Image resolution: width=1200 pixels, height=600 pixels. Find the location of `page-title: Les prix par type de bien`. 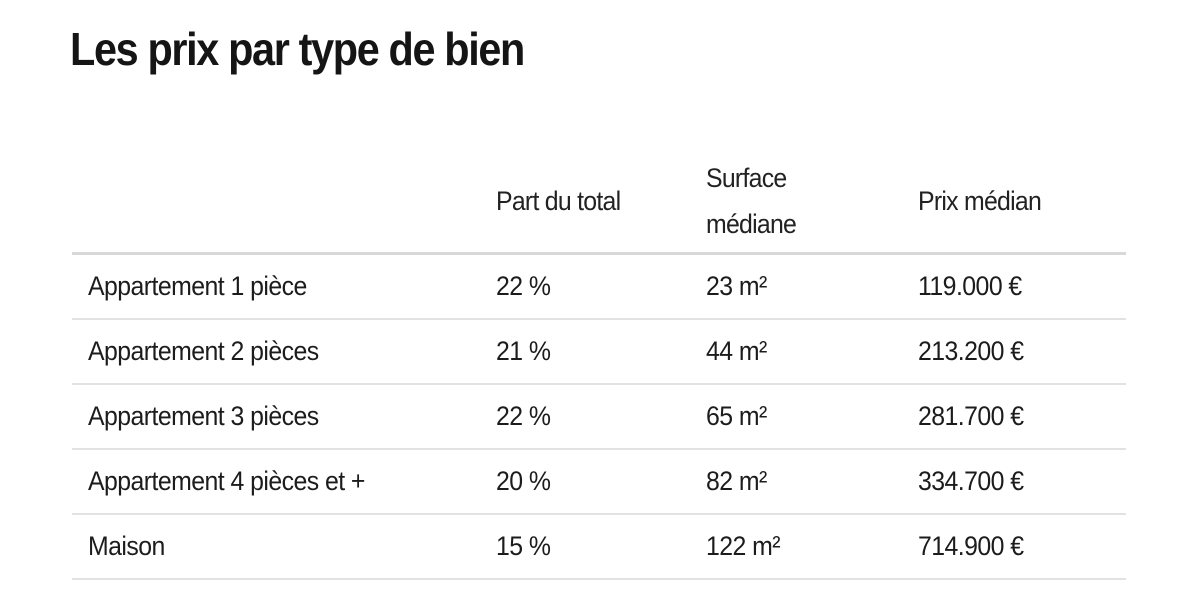

page-title: Les prix par type de bien is located at coordinates (297, 49).